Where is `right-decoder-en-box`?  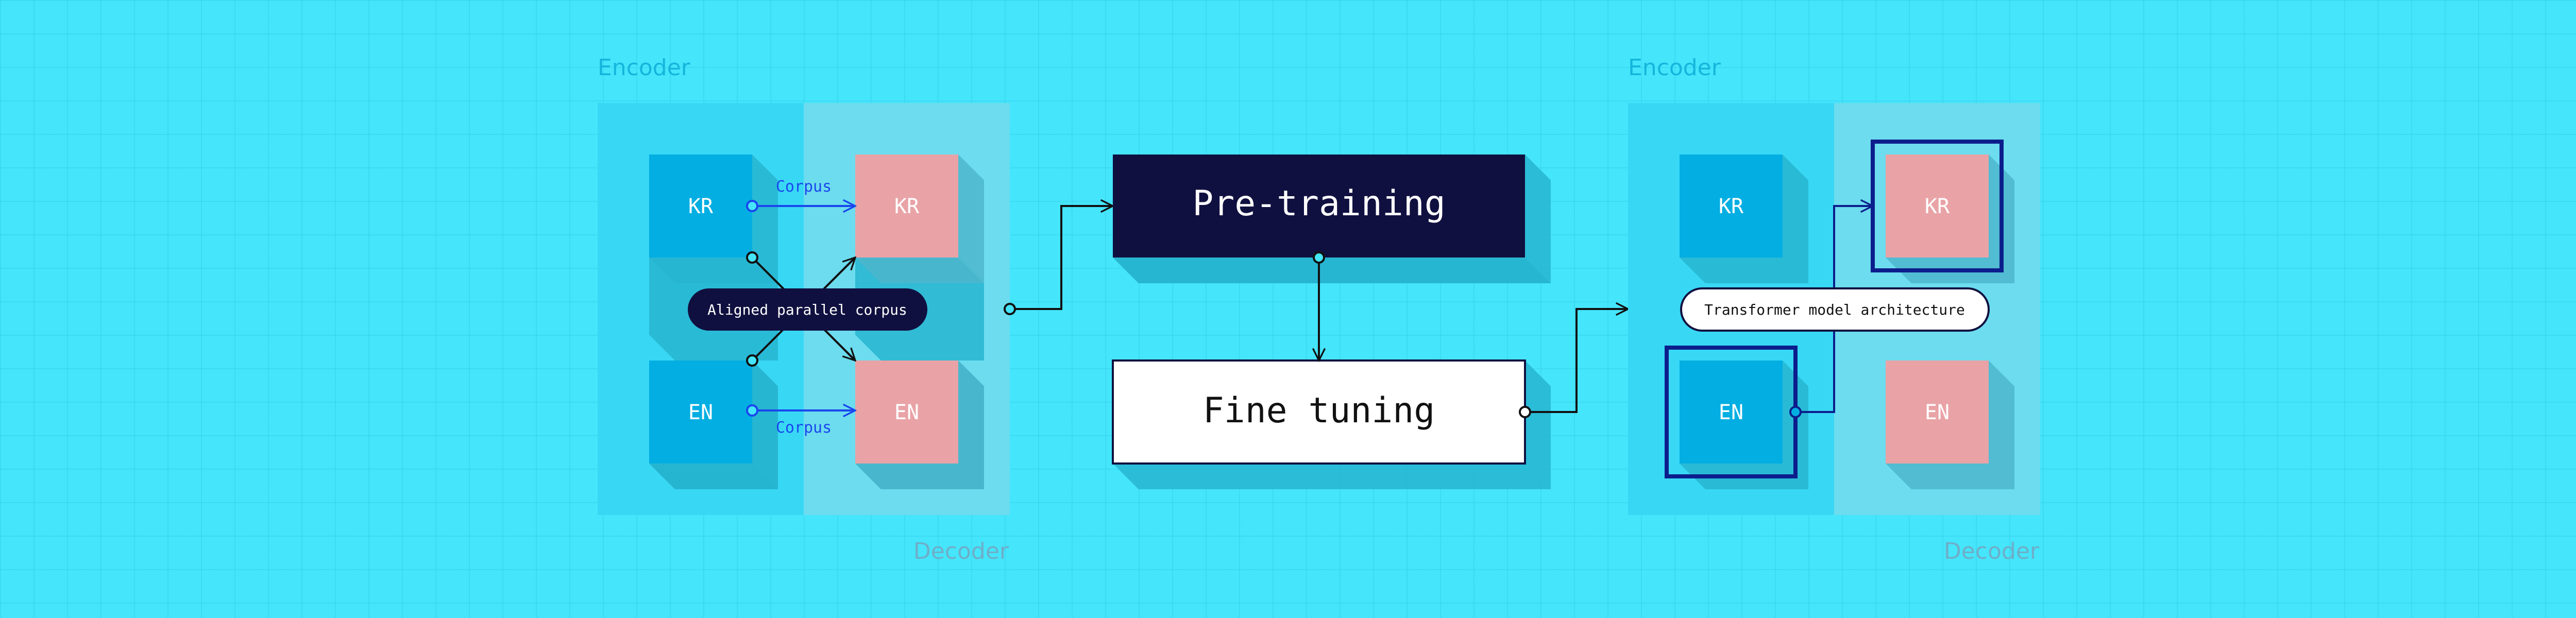 right-decoder-en-box is located at coordinates (1937, 412).